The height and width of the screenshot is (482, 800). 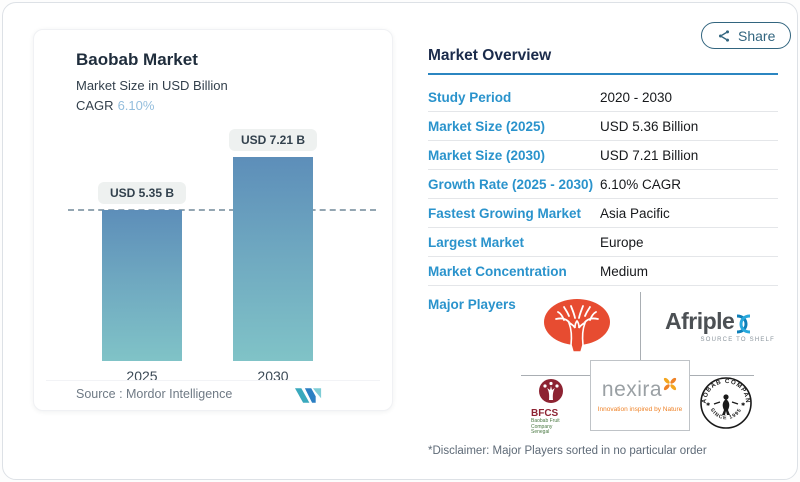 I want to click on table-row: Largest Market Europe, so click(x=603, y=242).